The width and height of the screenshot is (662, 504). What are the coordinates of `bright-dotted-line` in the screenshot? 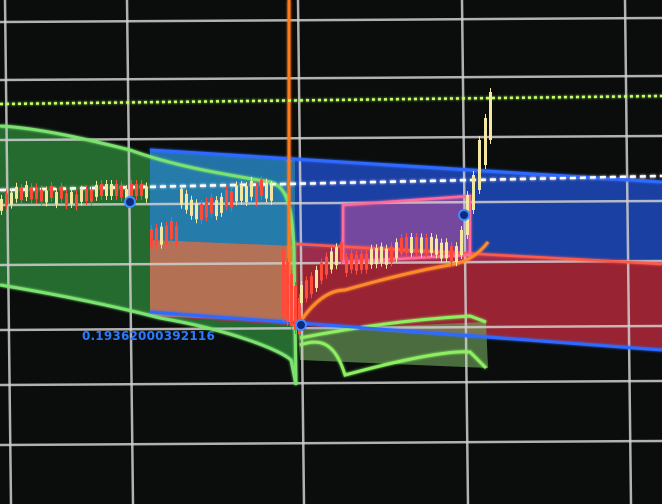 It's located at (331, 100).